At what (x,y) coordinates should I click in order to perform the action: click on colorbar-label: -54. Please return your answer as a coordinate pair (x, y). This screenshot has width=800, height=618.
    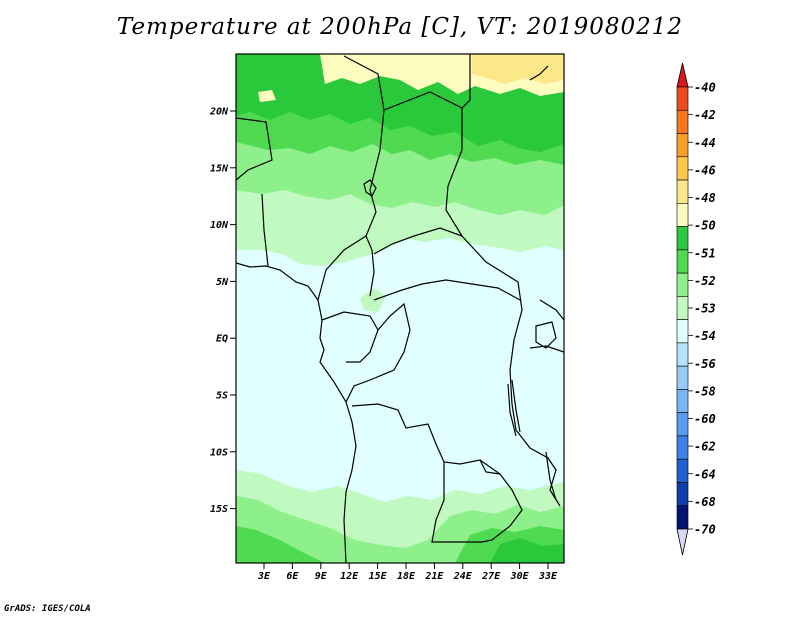
    Looking at the image, I should click on (705, 336).